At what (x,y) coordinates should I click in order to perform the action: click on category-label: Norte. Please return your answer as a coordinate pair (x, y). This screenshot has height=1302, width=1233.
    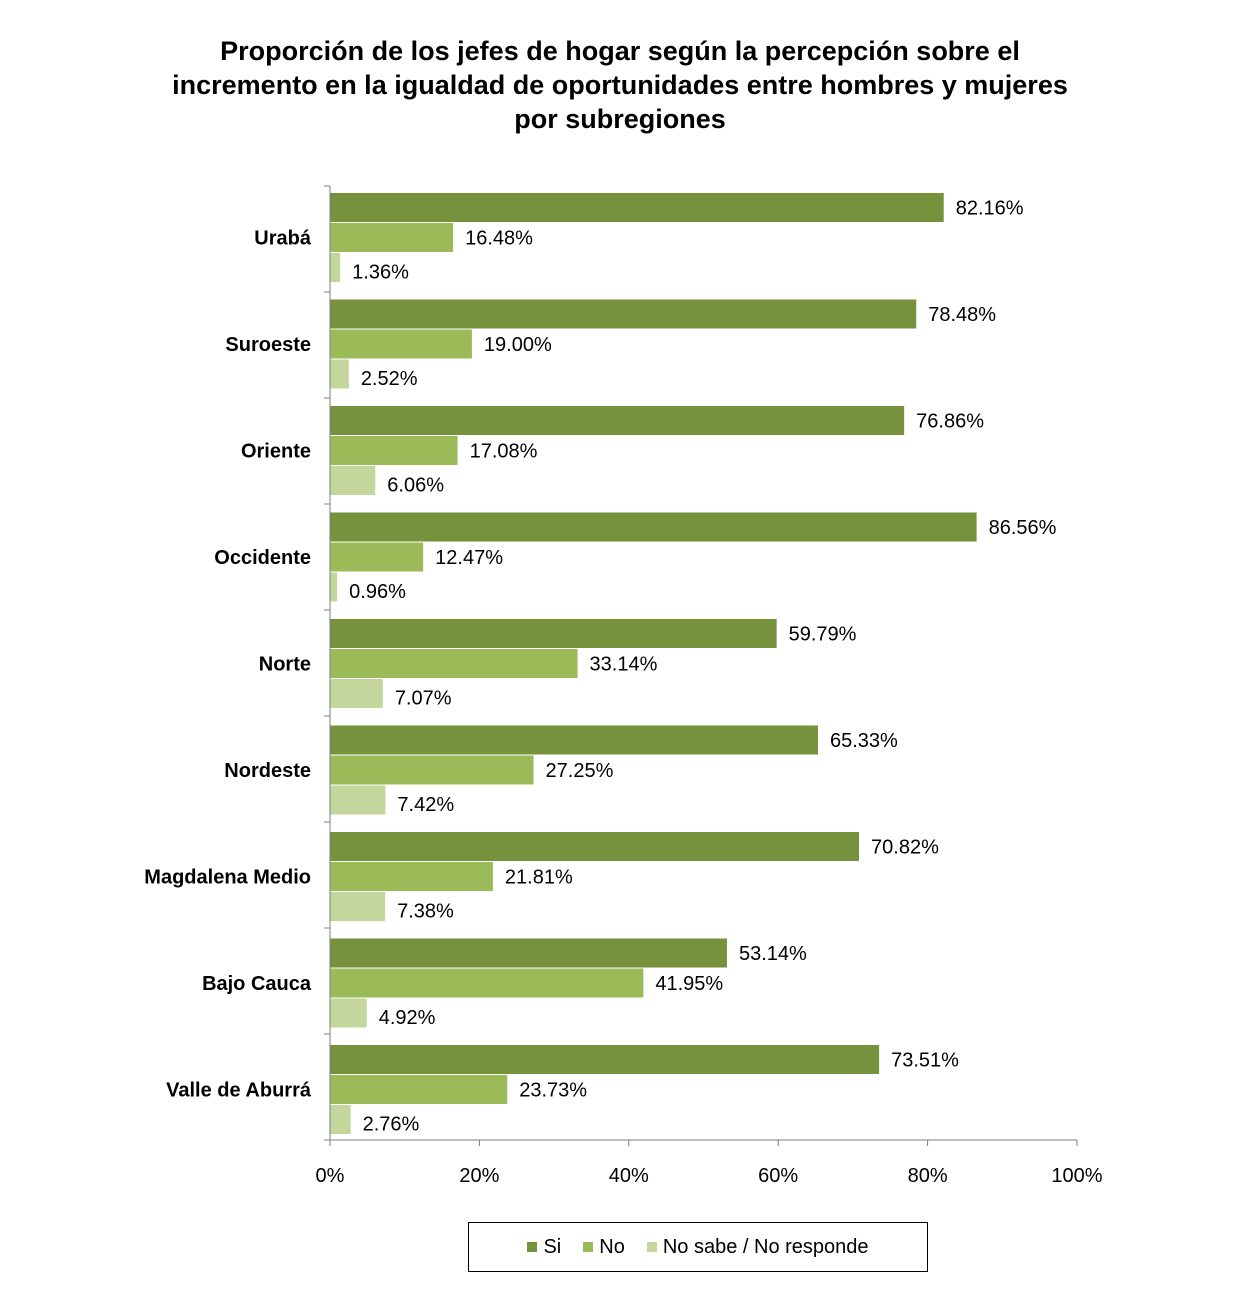
    Looking at the image, I should click on (285, 665).